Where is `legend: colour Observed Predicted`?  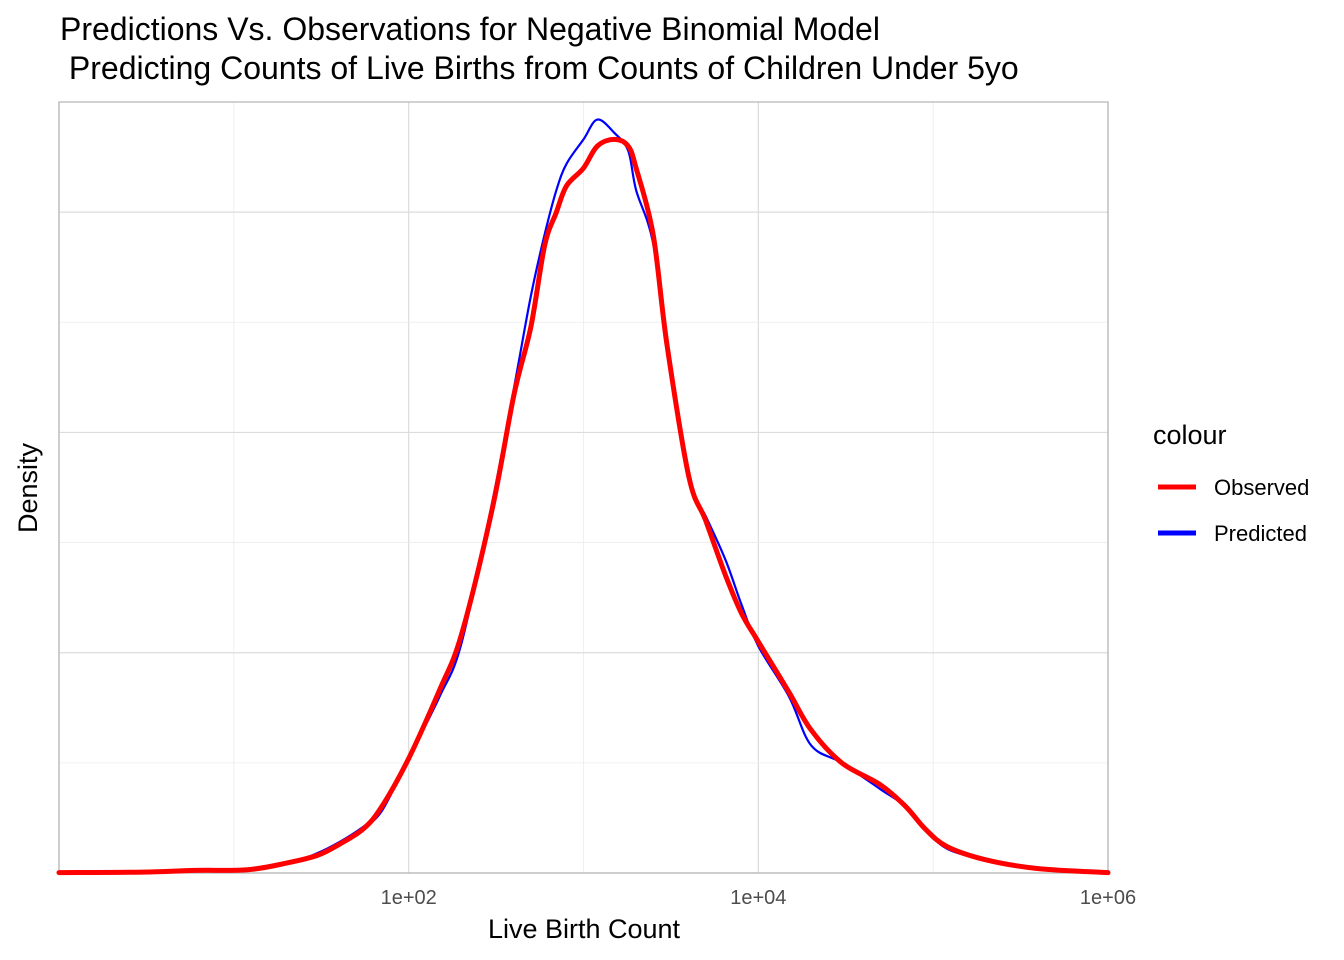 legend: colour Observed Predicted is located at coordinates (1231, 483).